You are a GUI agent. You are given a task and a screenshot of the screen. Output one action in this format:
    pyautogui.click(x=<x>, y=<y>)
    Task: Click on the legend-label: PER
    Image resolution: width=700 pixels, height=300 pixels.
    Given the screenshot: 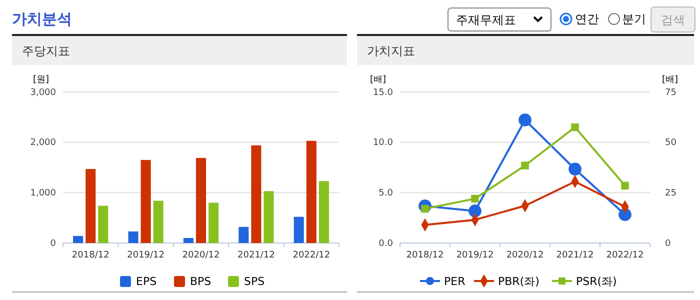 What is the action you would take?
    pyautogui.click(x=455, y=281)
    